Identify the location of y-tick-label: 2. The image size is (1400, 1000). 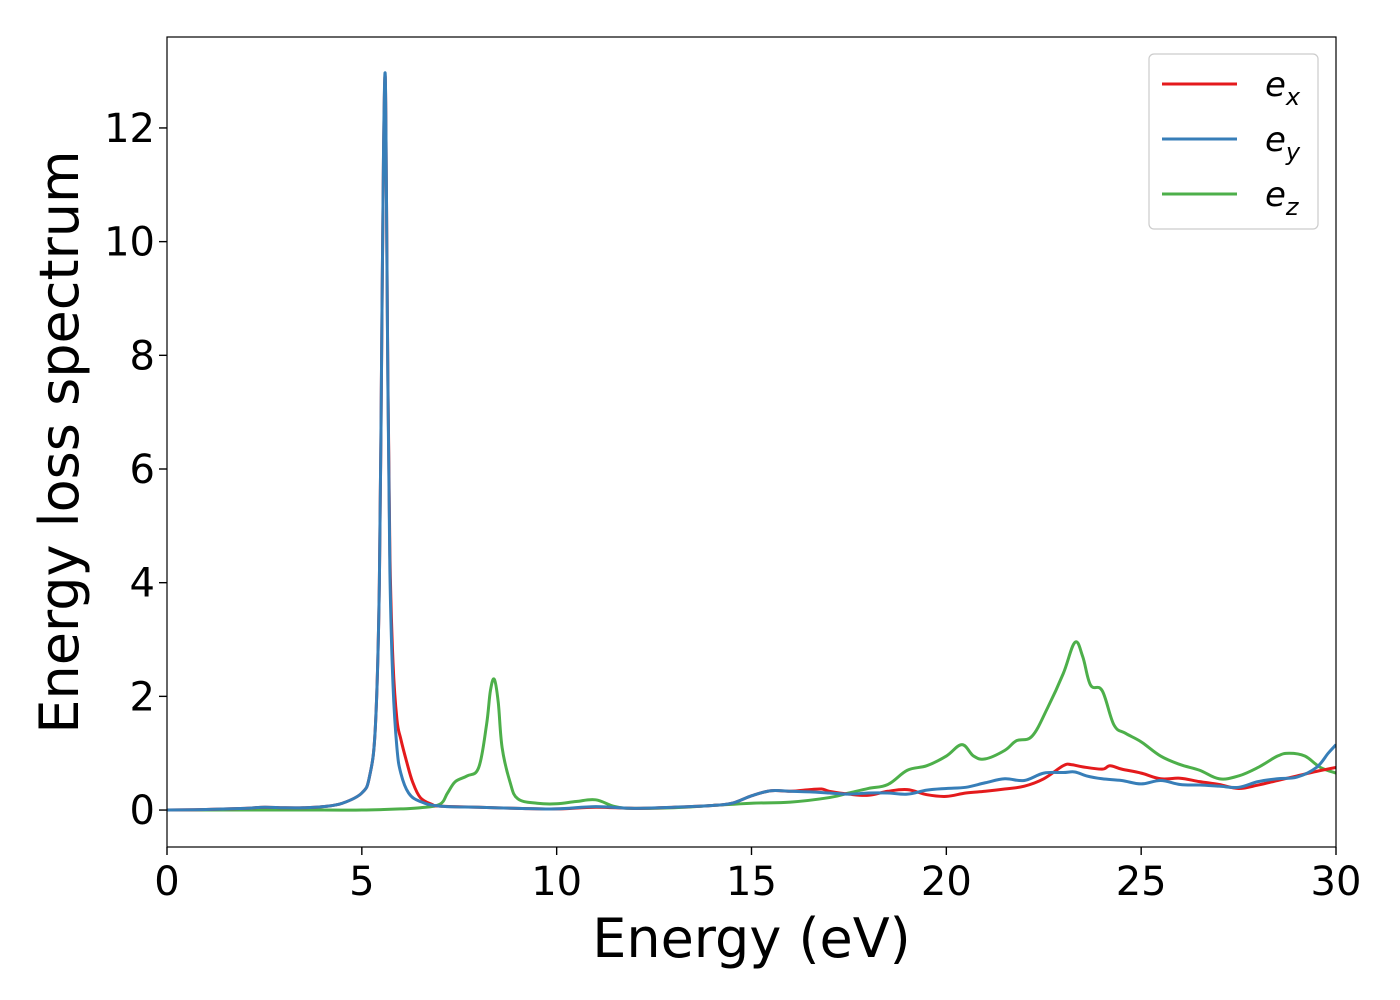
(142, 697).